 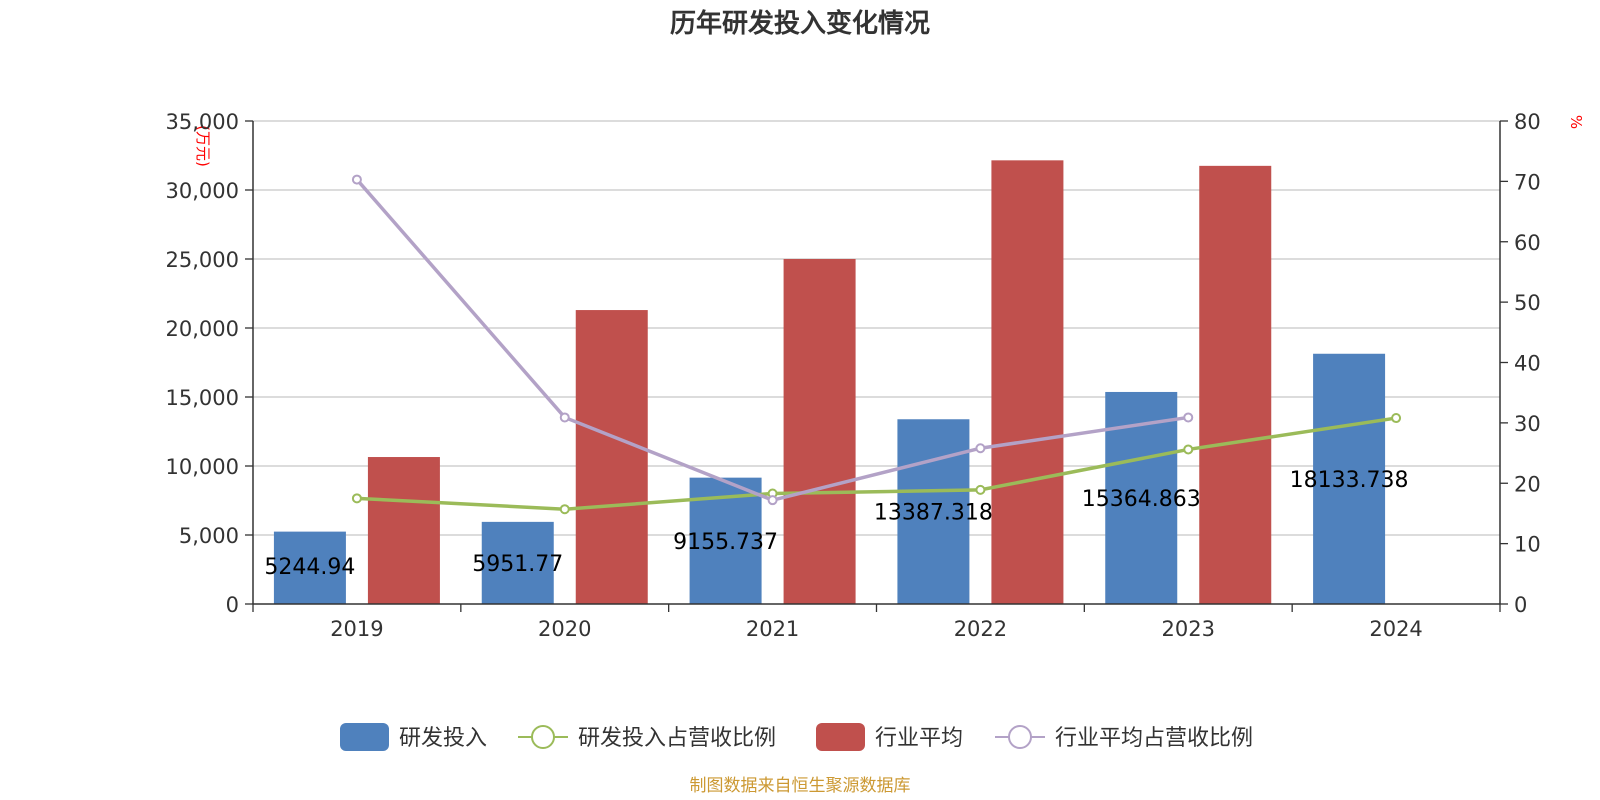 I want to click on left-axis-tick-label: 25,000, so click(x=202, y=260).